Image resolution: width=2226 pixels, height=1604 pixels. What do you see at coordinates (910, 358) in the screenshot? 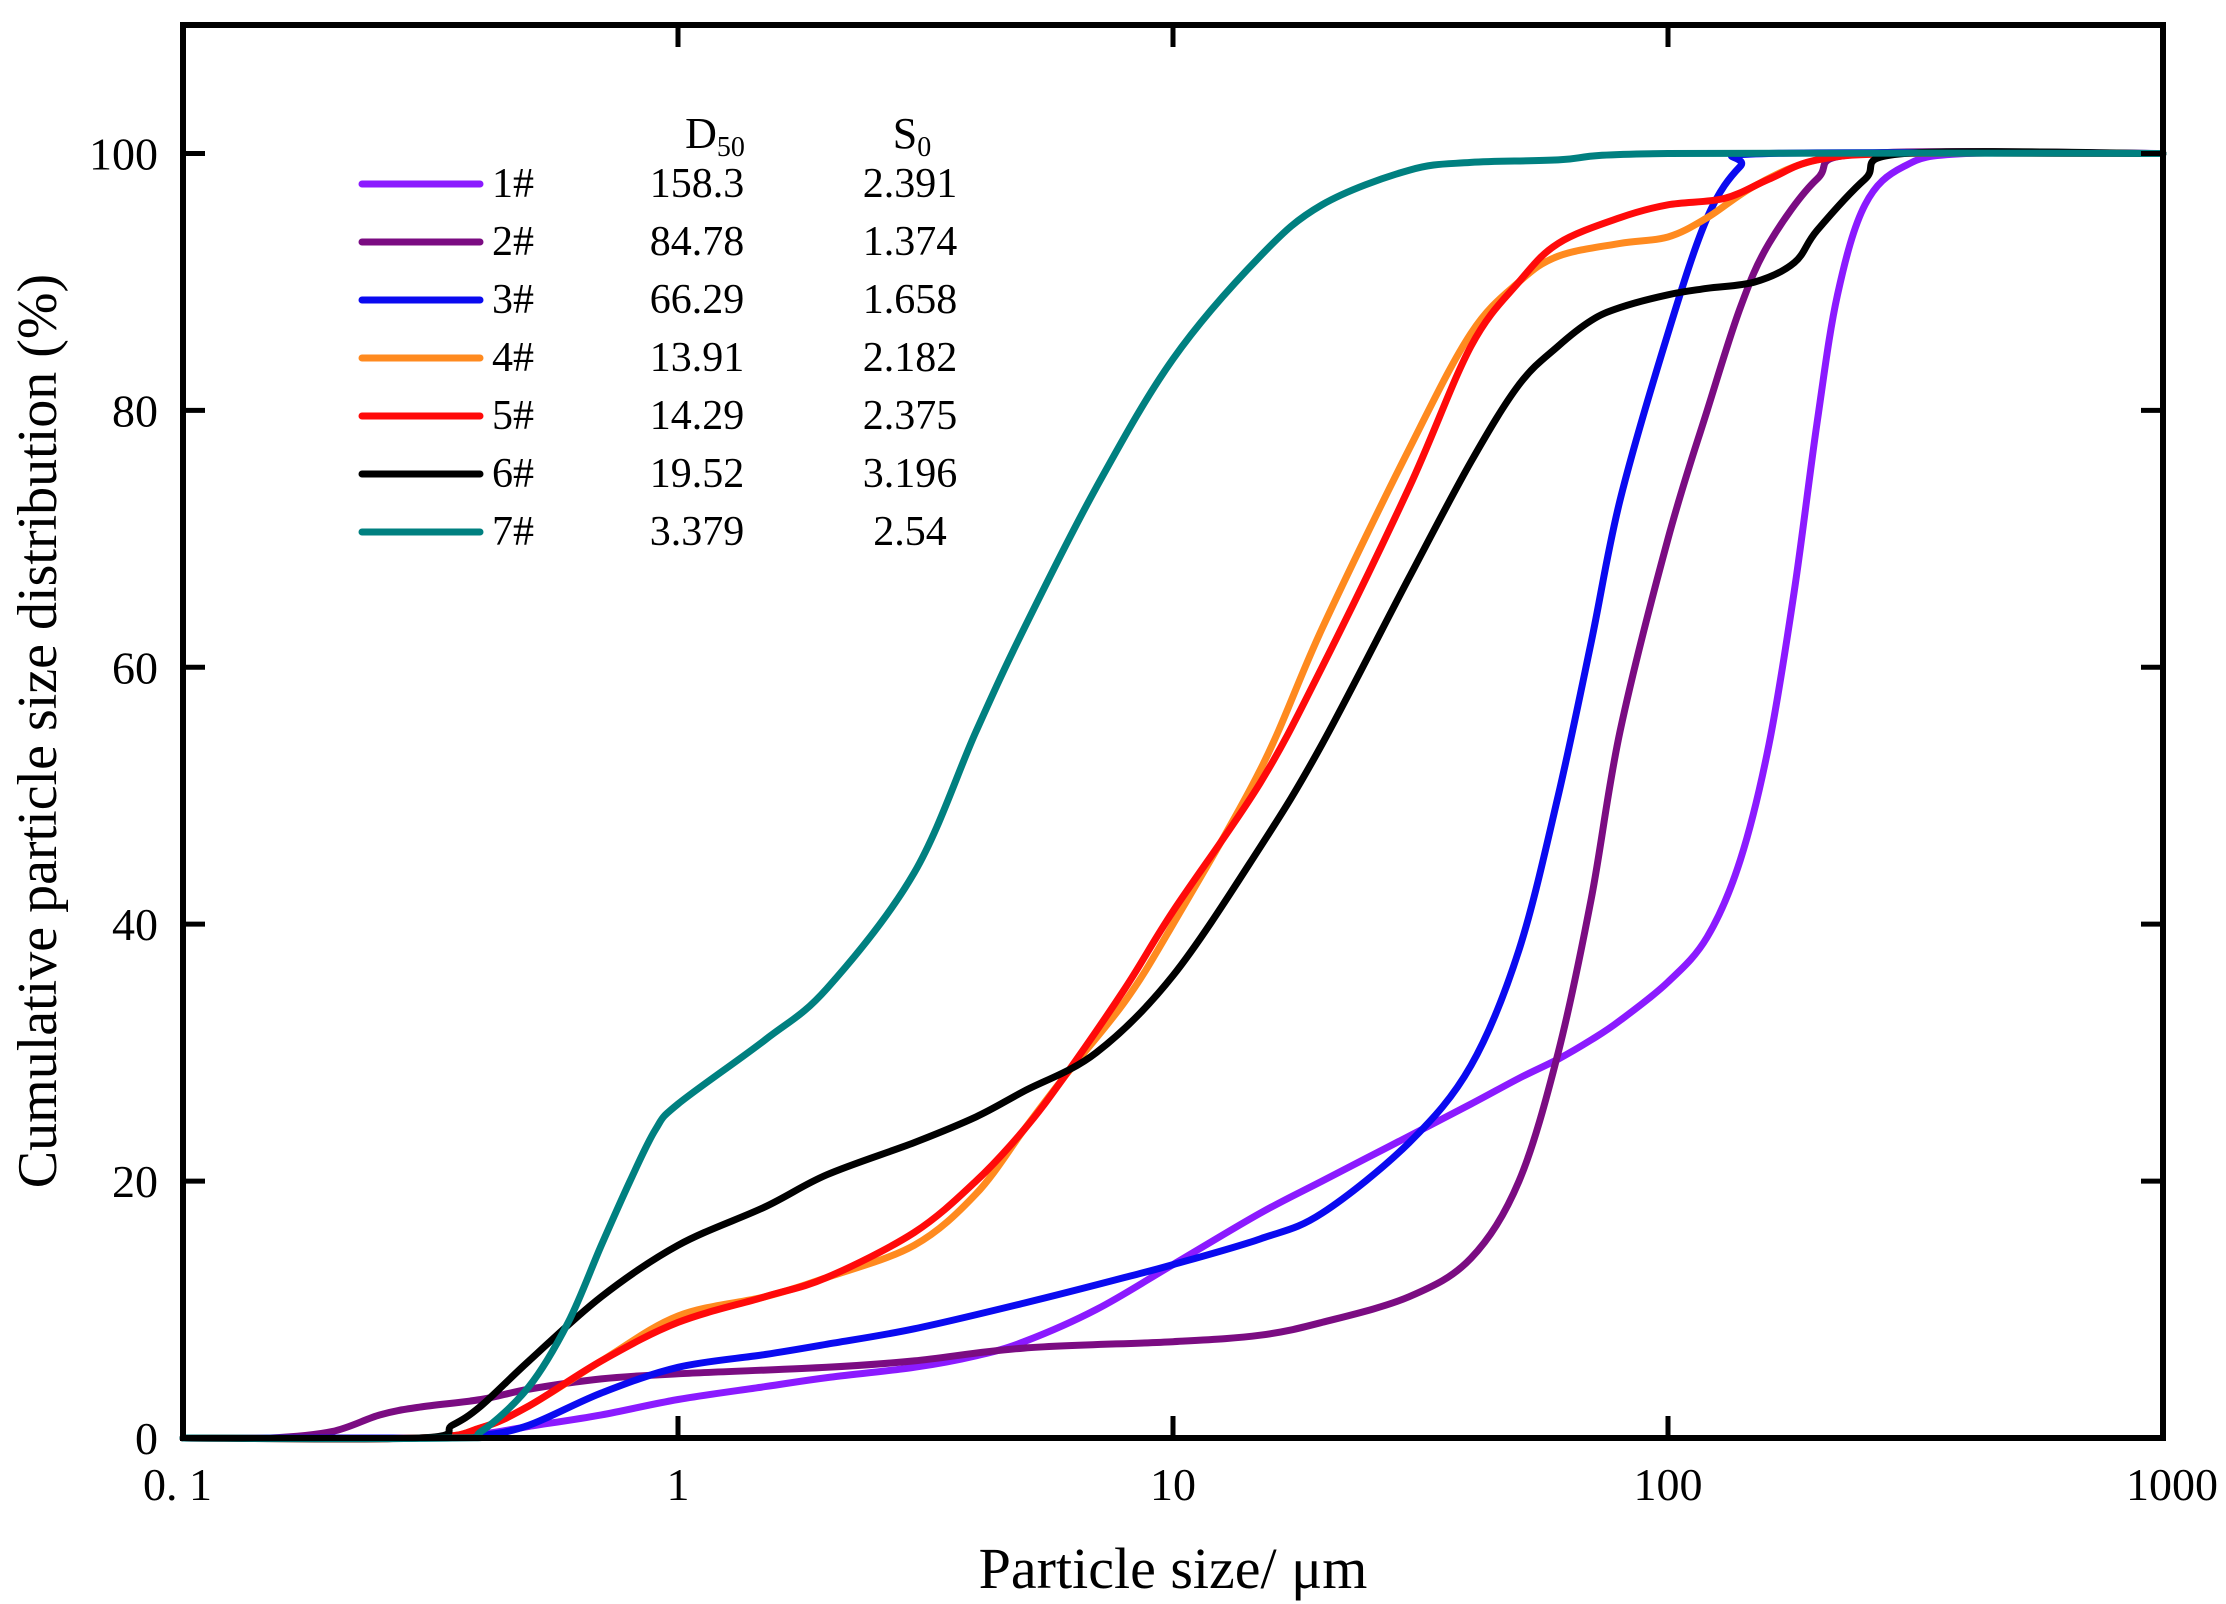
I see `legend-s0-4: 2.182` at bounding box center [910, 358].